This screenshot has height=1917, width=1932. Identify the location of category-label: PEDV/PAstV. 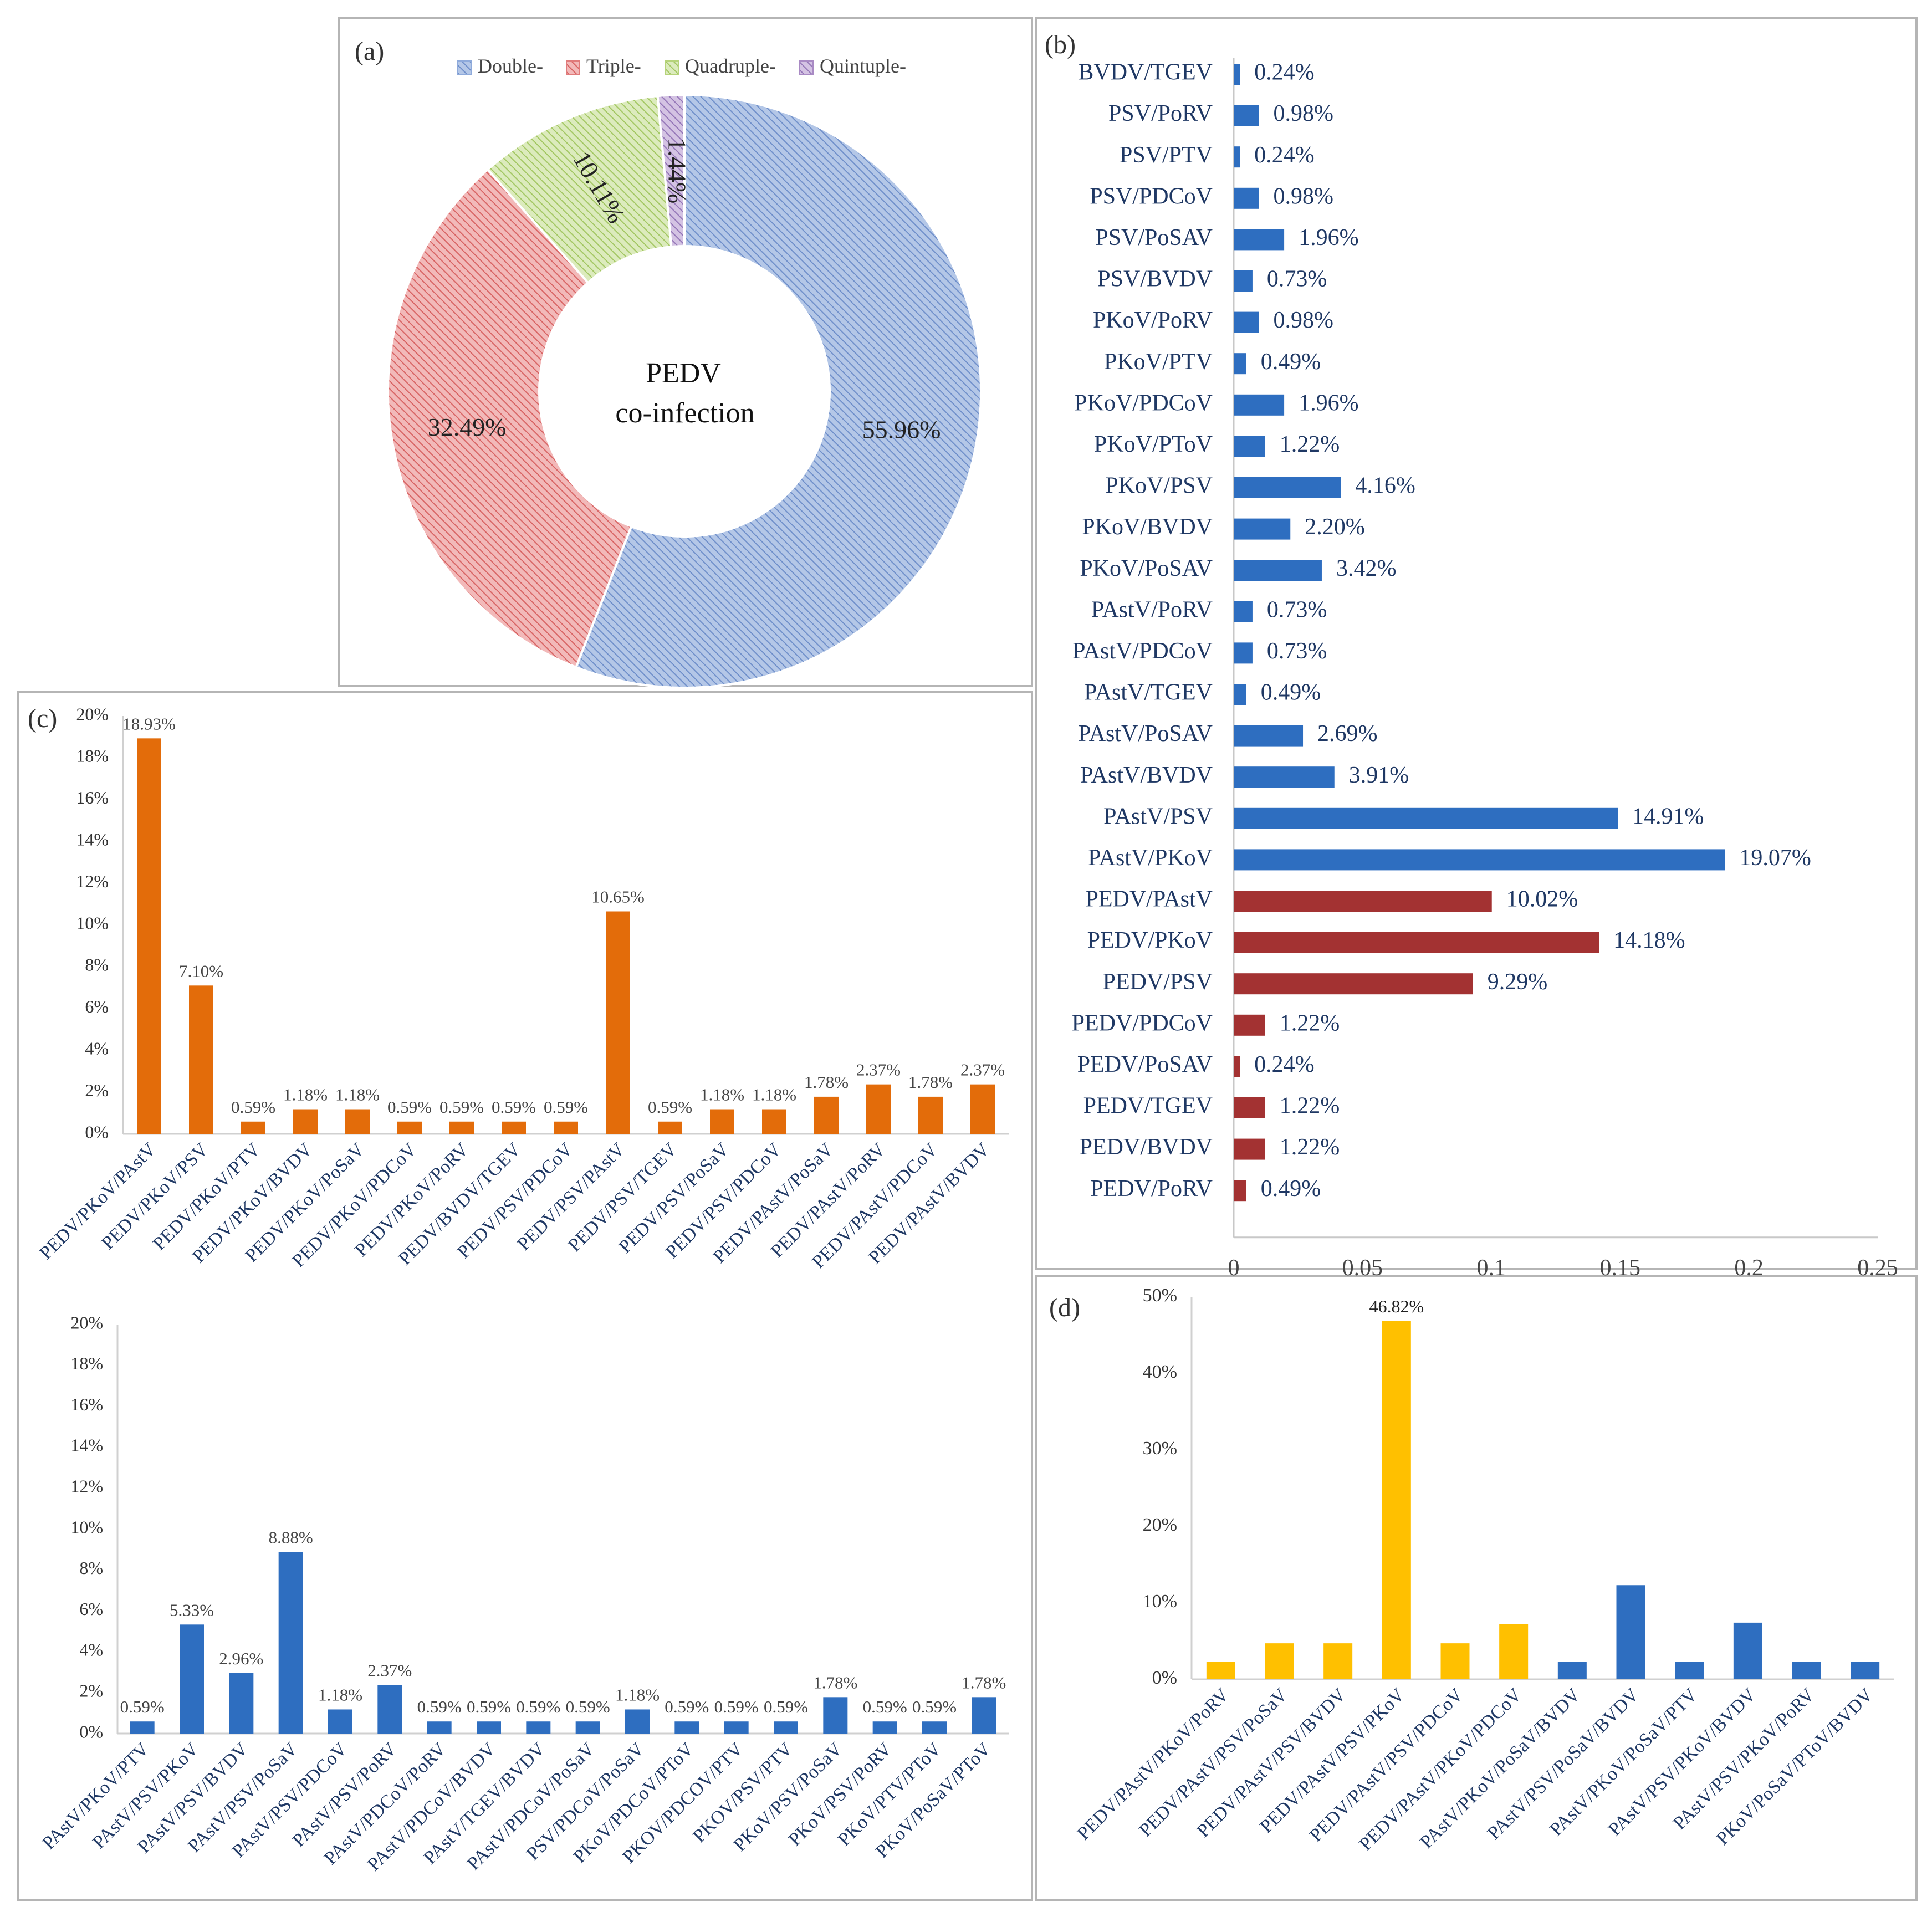
(1149, 899).